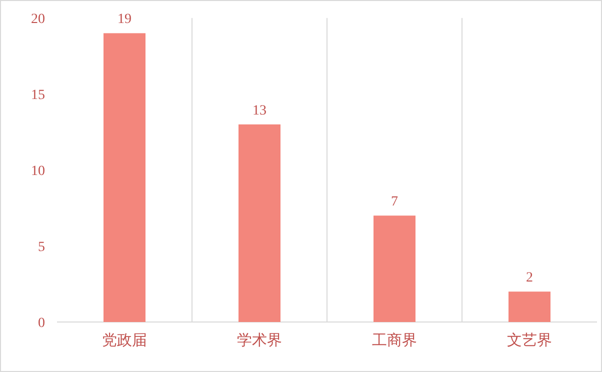  What do you see at coordinates (394, 202) in the screenshot?
I see `data-label: 7` at bounding box center [394, 202].